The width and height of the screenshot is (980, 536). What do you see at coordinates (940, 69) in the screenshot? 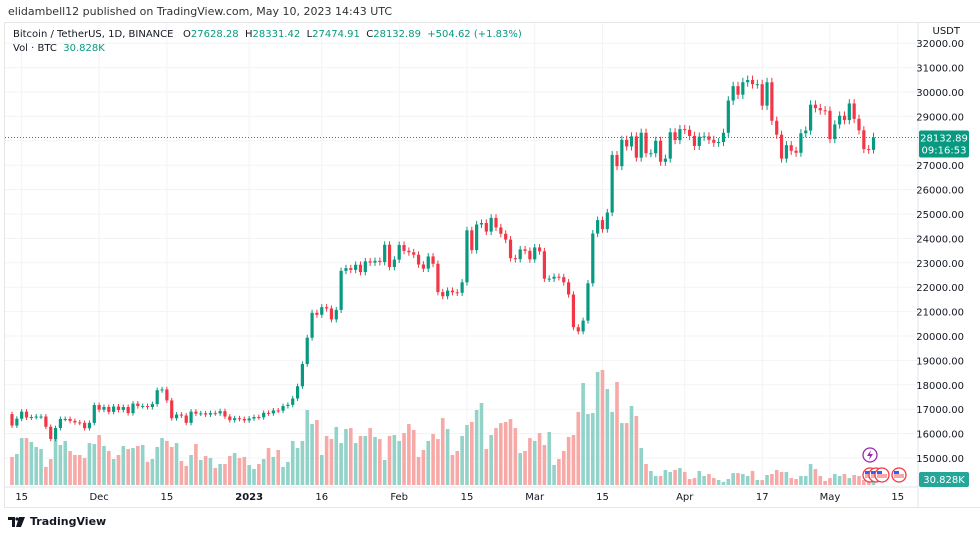
I see `price-tick-label: 31000.00` at bounding box center [940, 69].